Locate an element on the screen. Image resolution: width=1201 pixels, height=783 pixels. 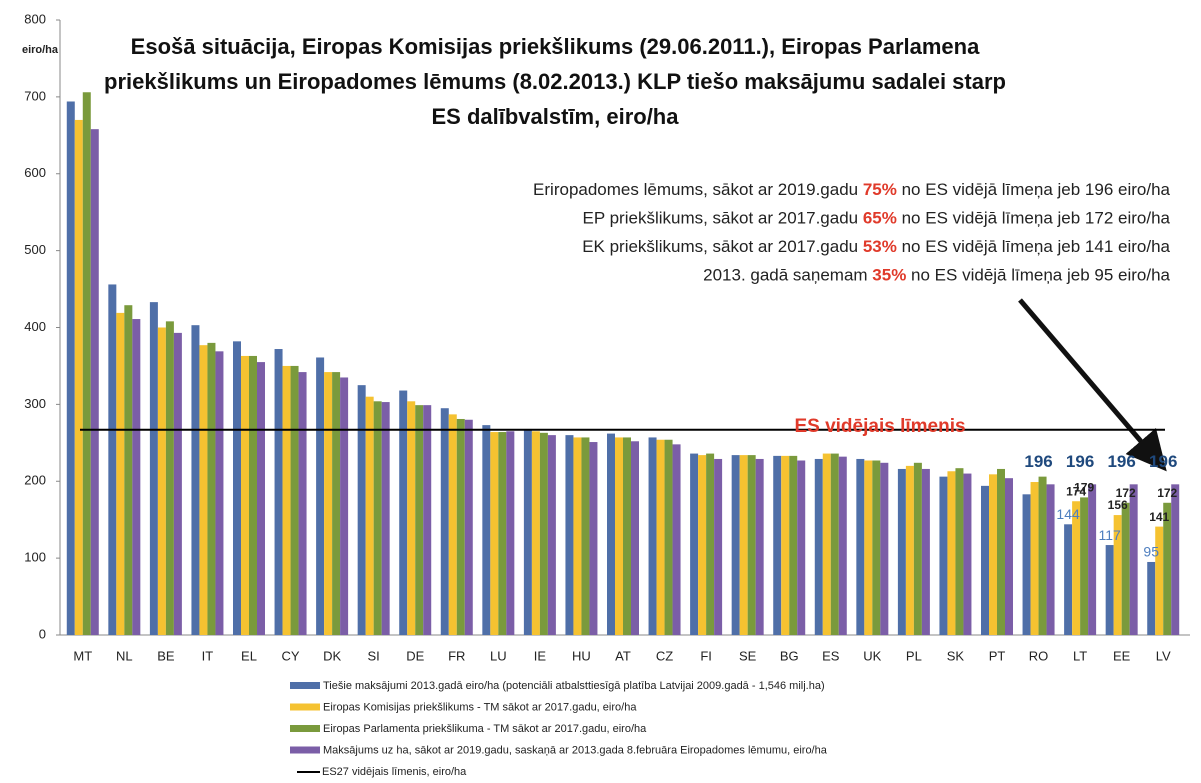
x-tick-label: ES is located at coordinates (831, 655).